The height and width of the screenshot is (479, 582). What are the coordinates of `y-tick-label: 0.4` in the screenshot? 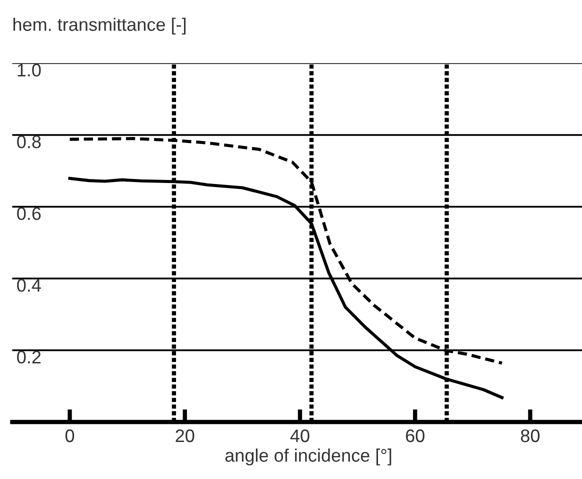 It's located at (29, 285).